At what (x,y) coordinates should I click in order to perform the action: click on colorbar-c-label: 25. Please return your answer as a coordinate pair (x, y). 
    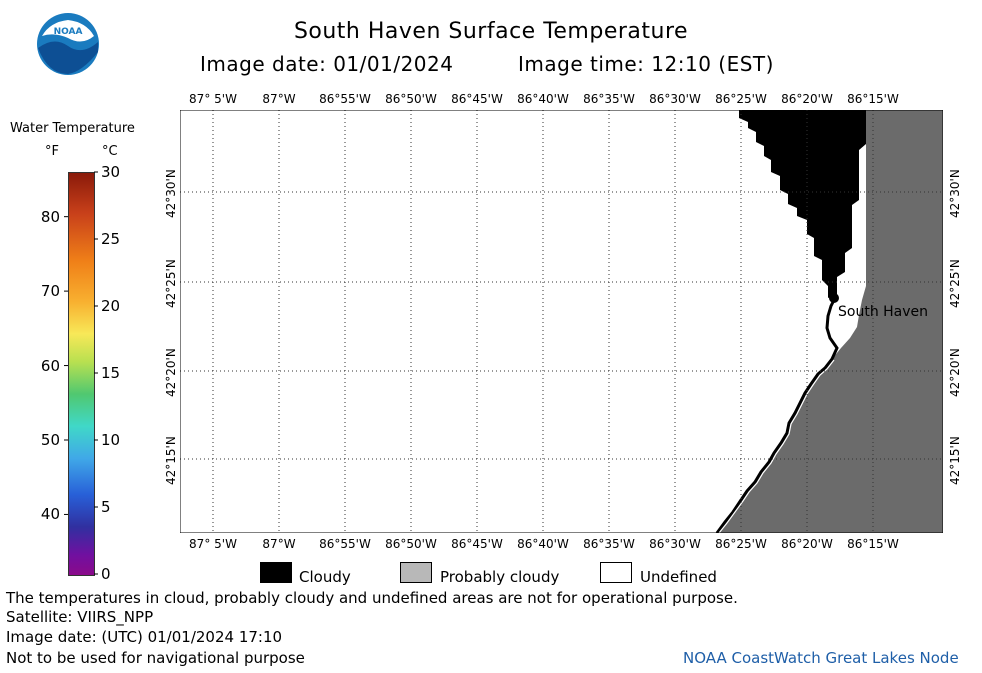
    Looking at the image, I should click on (111, 239).